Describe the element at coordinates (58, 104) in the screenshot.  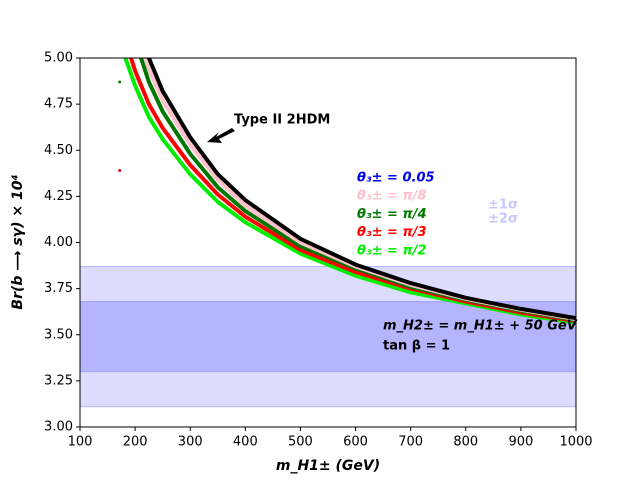
I see `y-tick-label: 4.75` at that location.